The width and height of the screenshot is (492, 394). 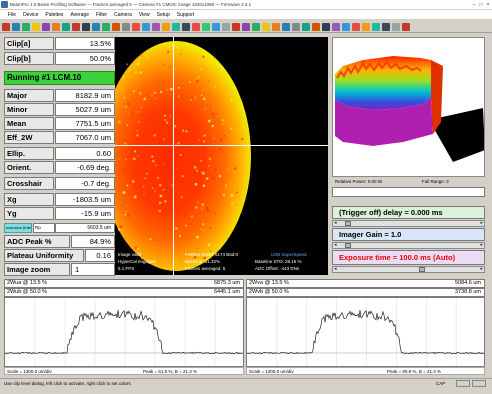 What do you see at coordinates (185, 14) in the screenshot?
I see `menu-support: Support` at bounding box center [185, 14].